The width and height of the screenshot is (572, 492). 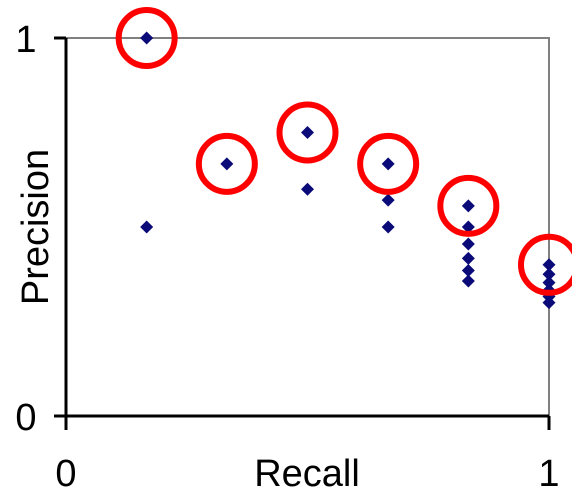 I want to click on y-tick-label-bottom: 0, so click(x=25, y=418).